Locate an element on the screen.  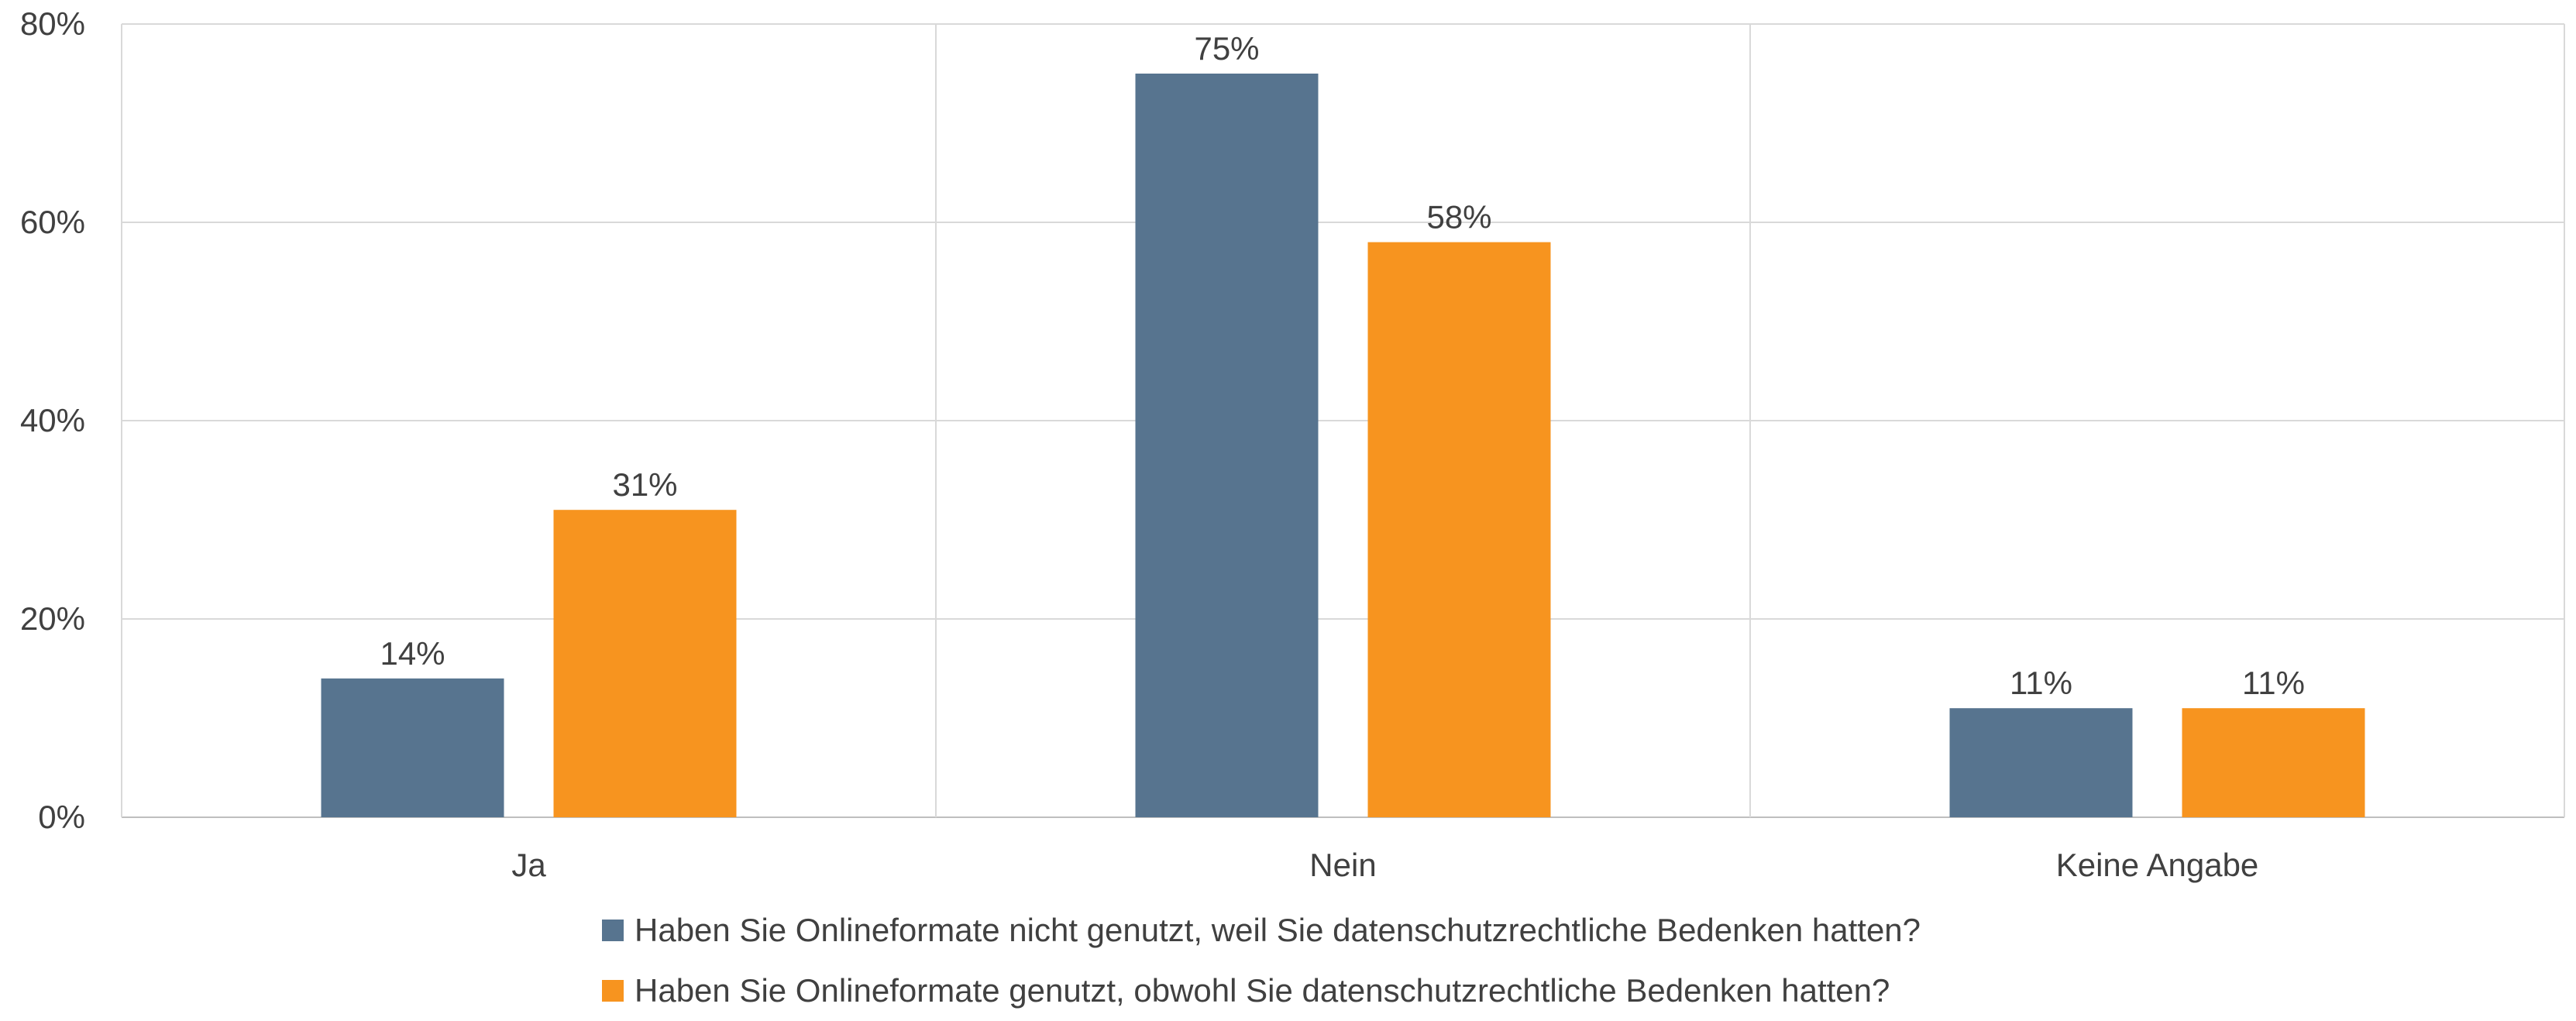
y-tick-label: 0% is located at coordinates (61, 817).